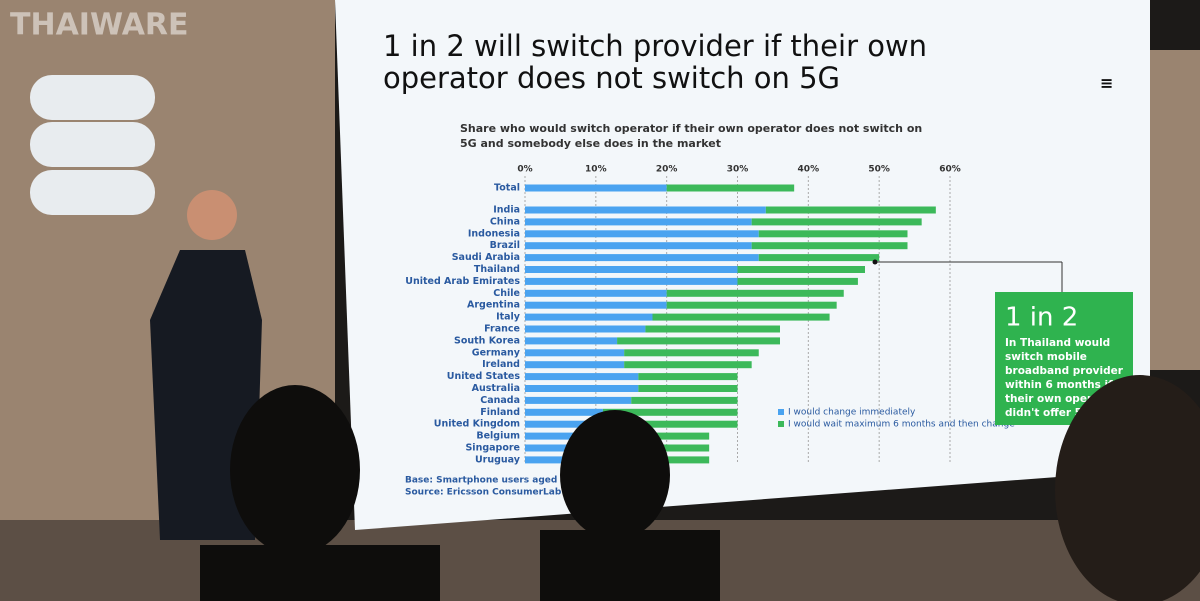 The image size is (1200, 601). Describe the element at coordinates (738, 170) in the screenshot. I see `x-tick-label: 30%` at that location.